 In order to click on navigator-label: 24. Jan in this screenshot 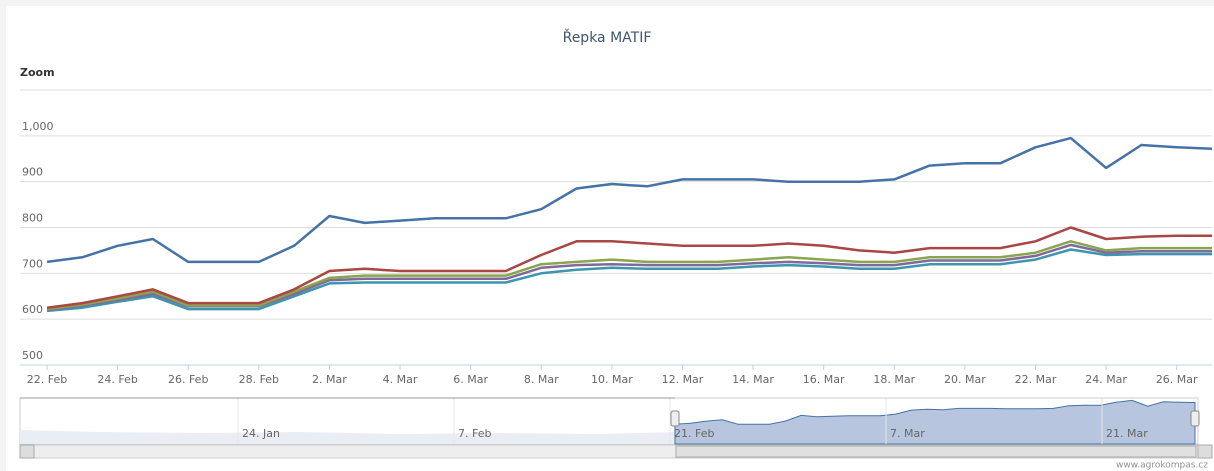, I will do `click(261, 433)`.